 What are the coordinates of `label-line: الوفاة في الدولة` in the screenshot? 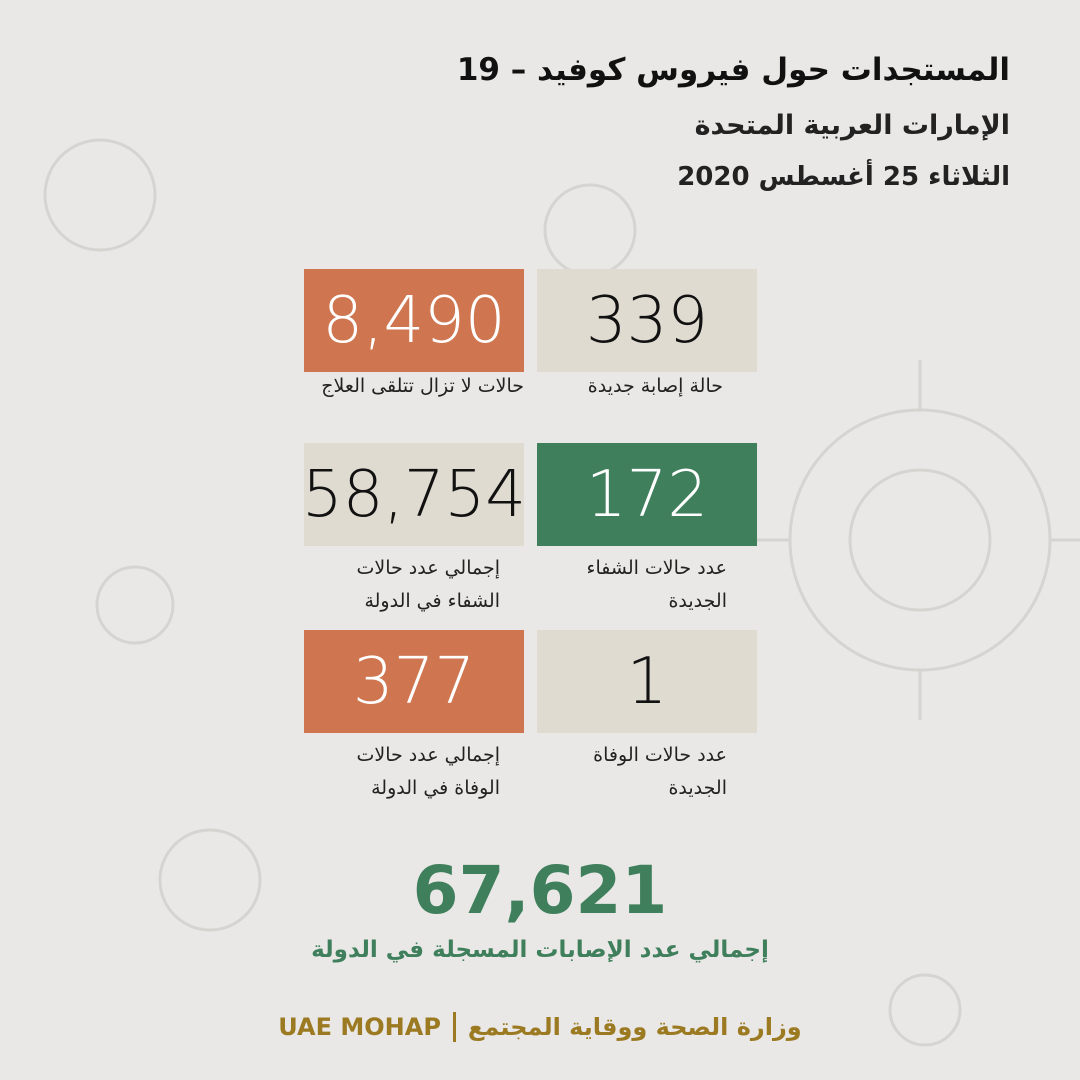 It's located at (435, 788).